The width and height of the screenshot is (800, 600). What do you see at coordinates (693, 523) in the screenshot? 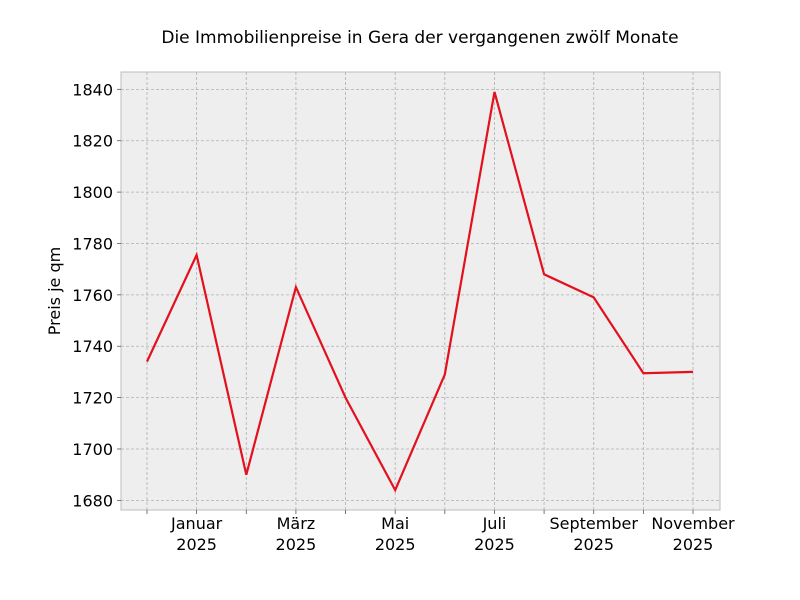
I see `x-tick-label-month: November` at bounding box center [693, 523].